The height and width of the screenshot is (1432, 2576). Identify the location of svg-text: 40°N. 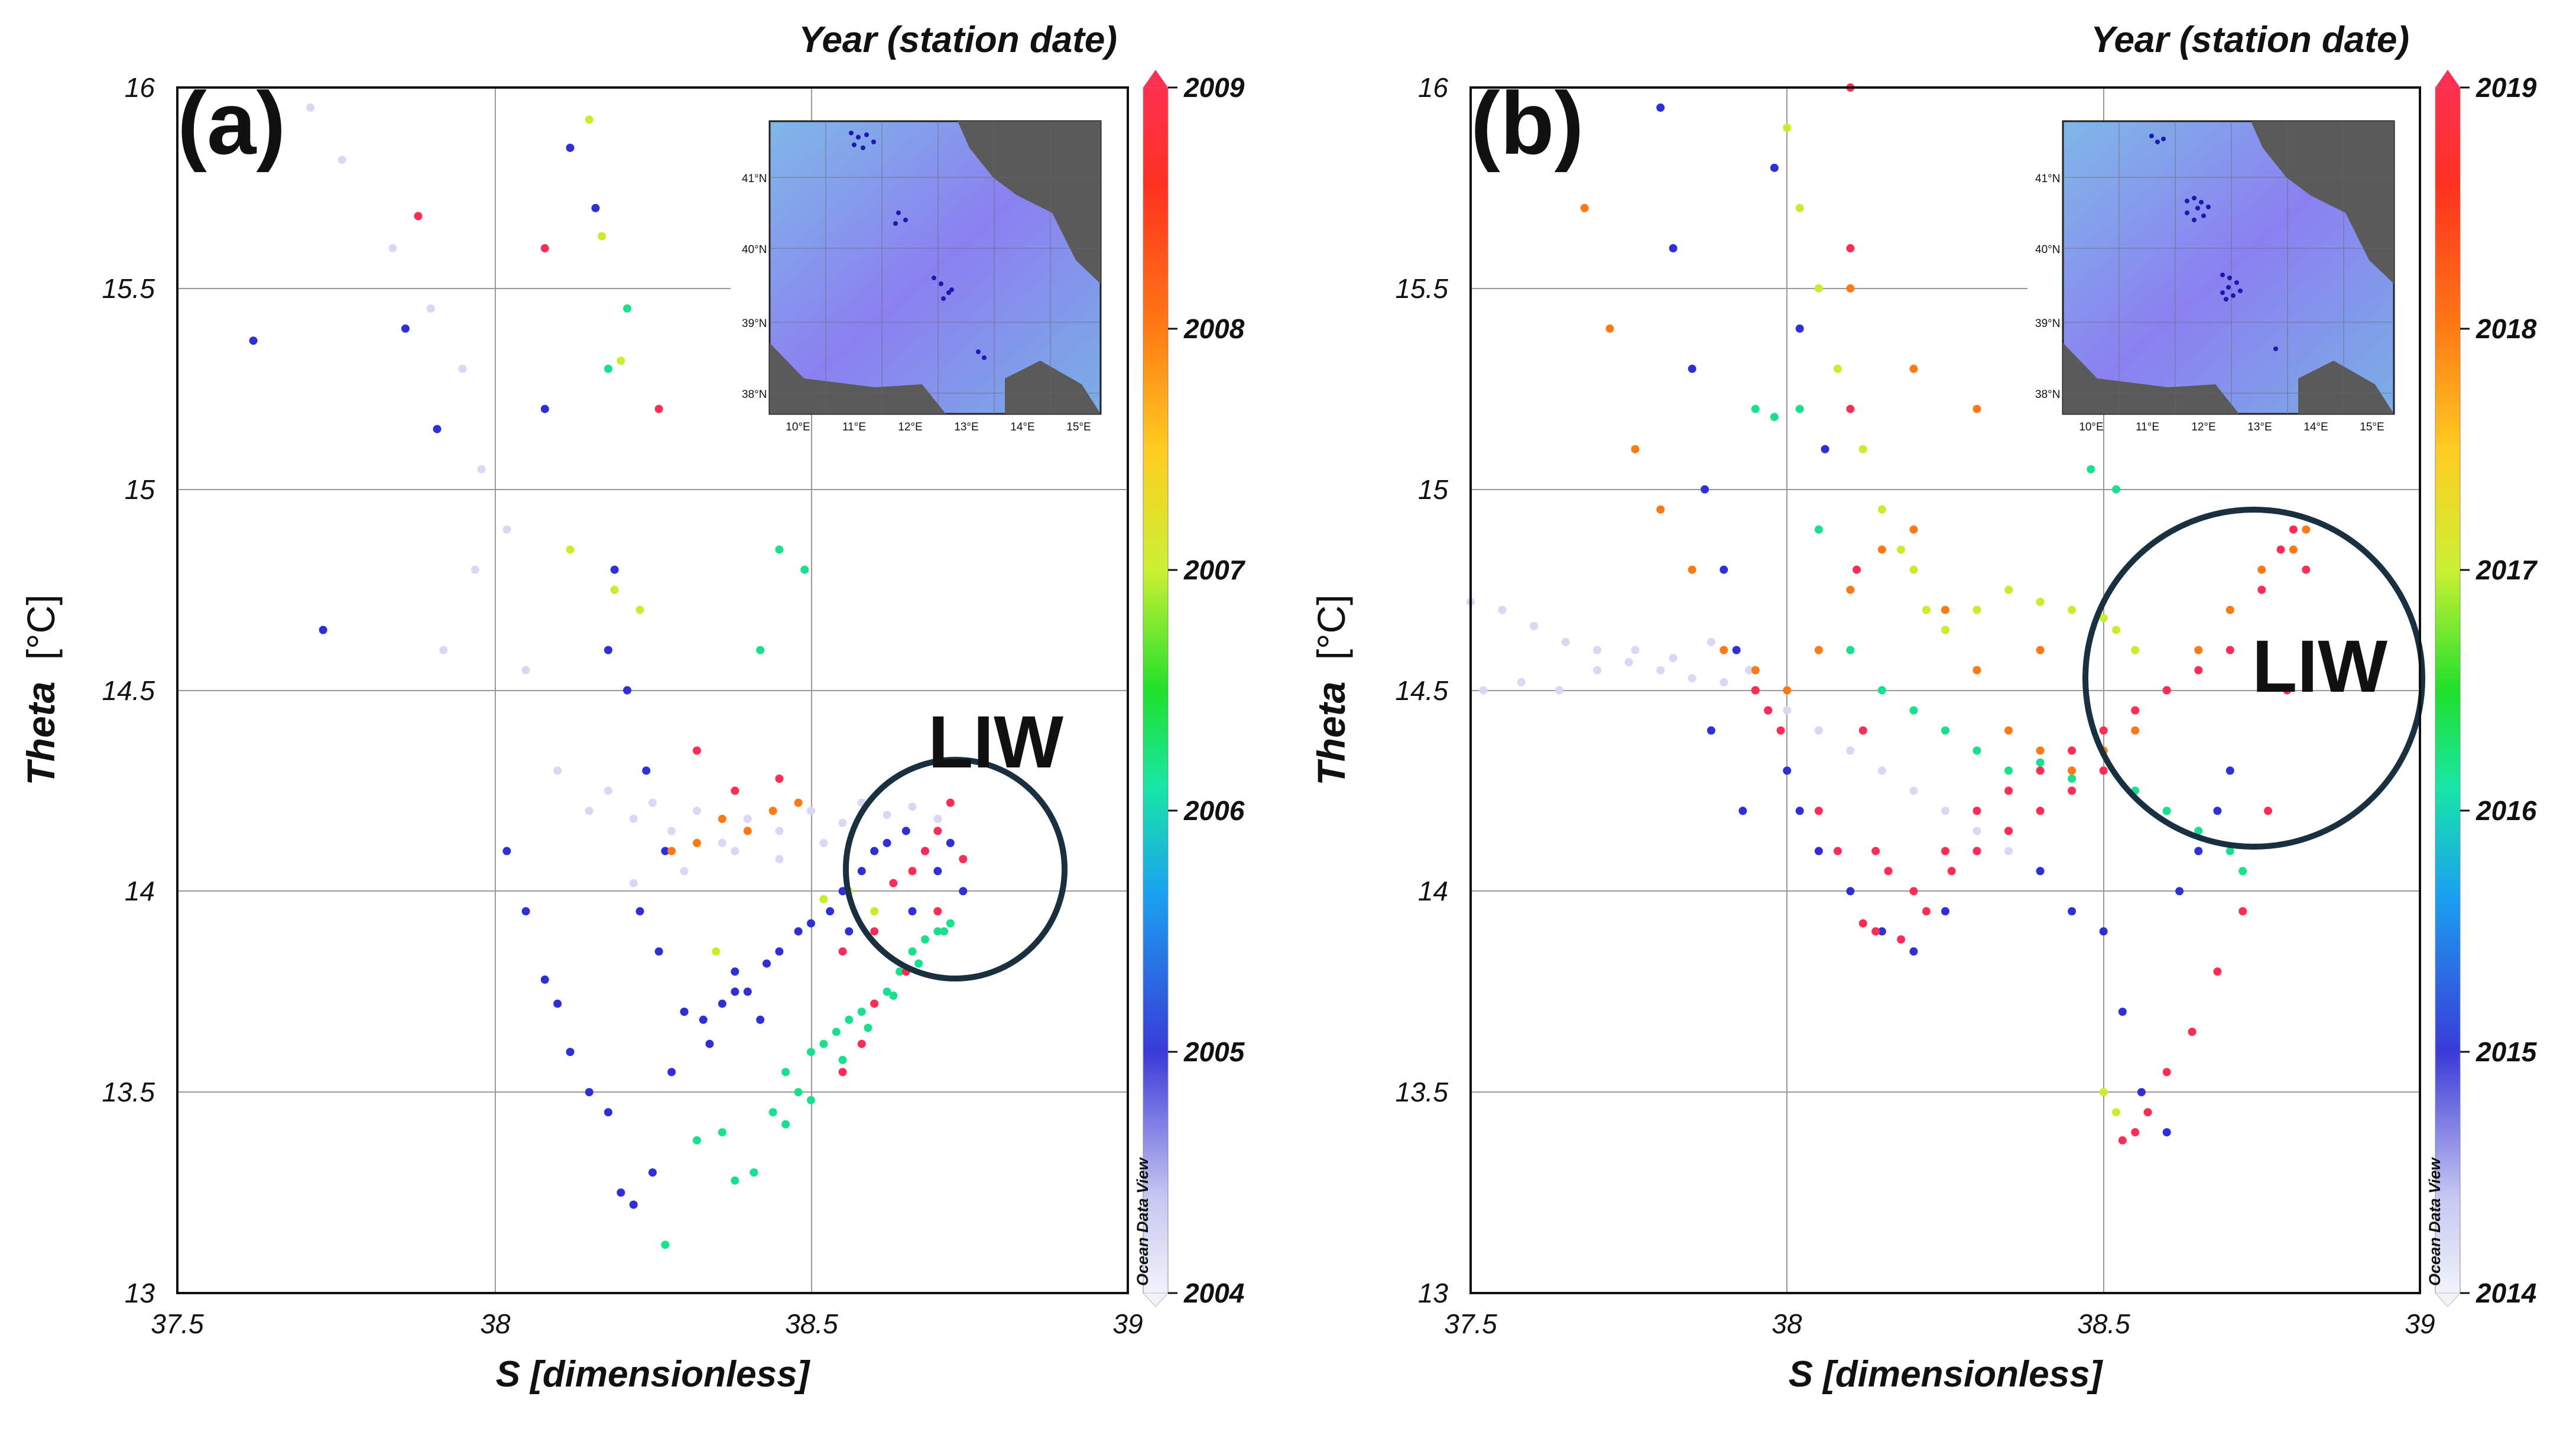
(754, 250).